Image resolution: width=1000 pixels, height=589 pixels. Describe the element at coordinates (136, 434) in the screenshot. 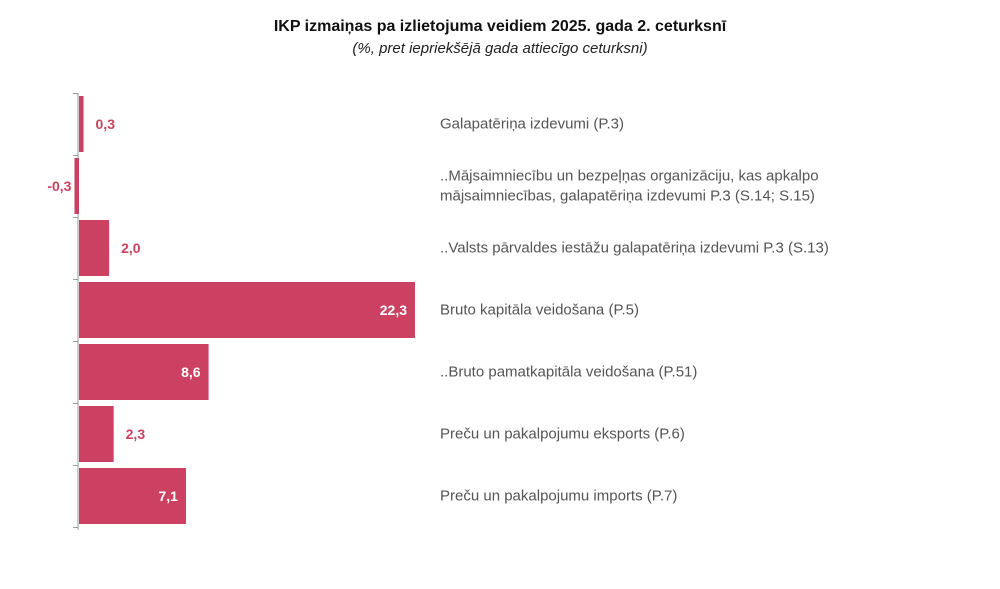

I see `data-label: 2,3` at that location.